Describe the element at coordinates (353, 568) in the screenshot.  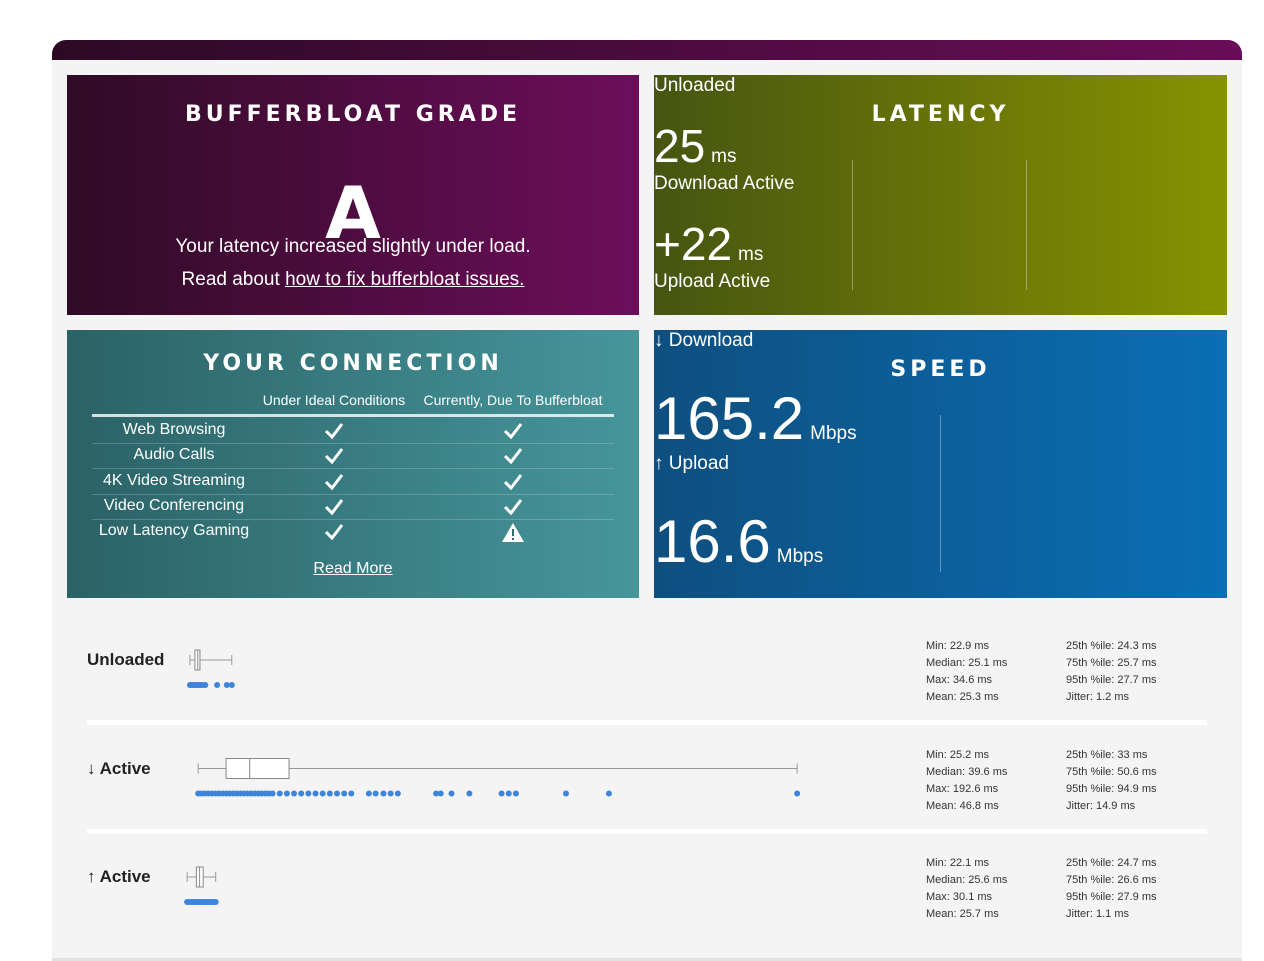
I see `read-more-link: Read More` at that location.